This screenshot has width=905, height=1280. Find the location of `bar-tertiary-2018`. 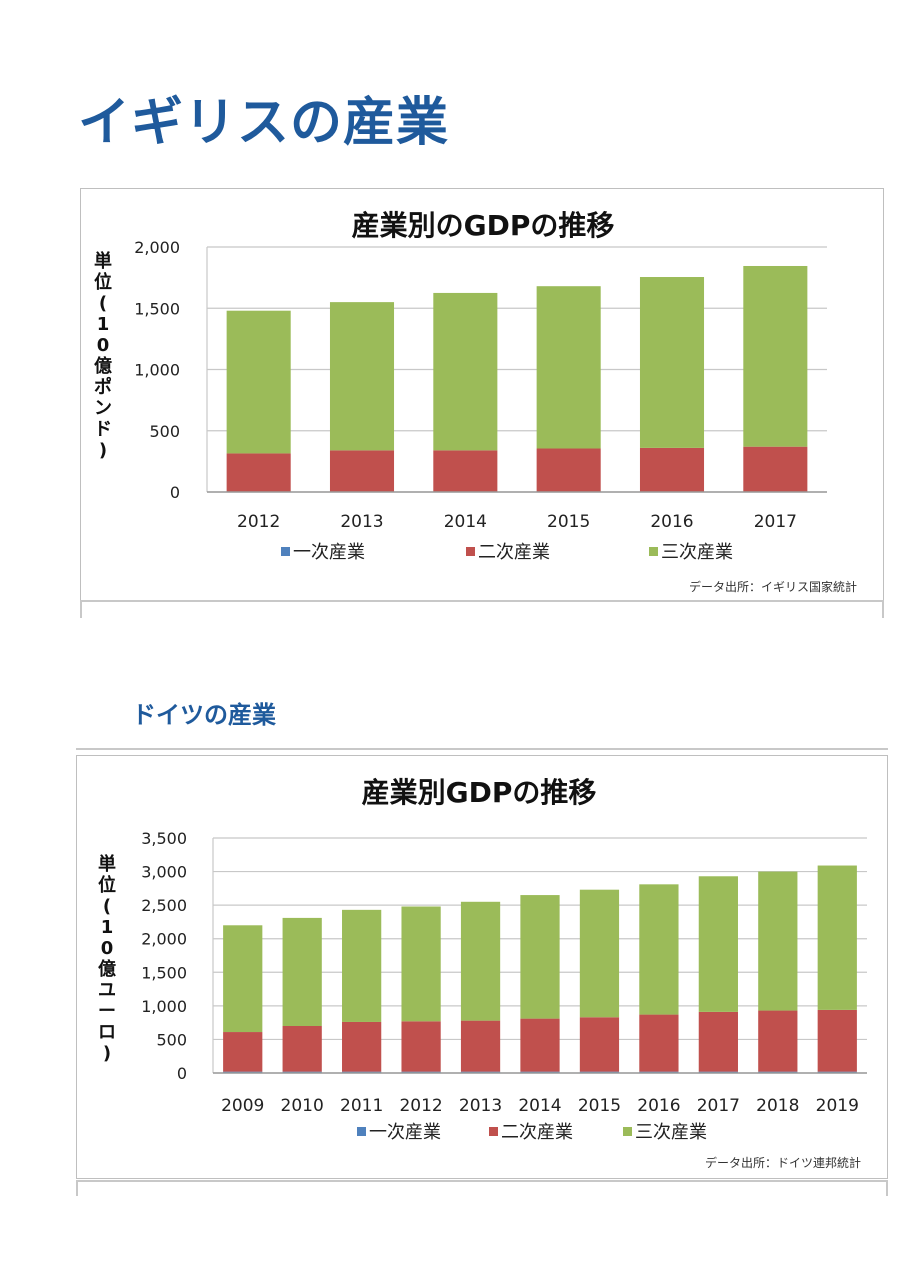

bar-tertiary-2018 is located at coordinates (778, 941).